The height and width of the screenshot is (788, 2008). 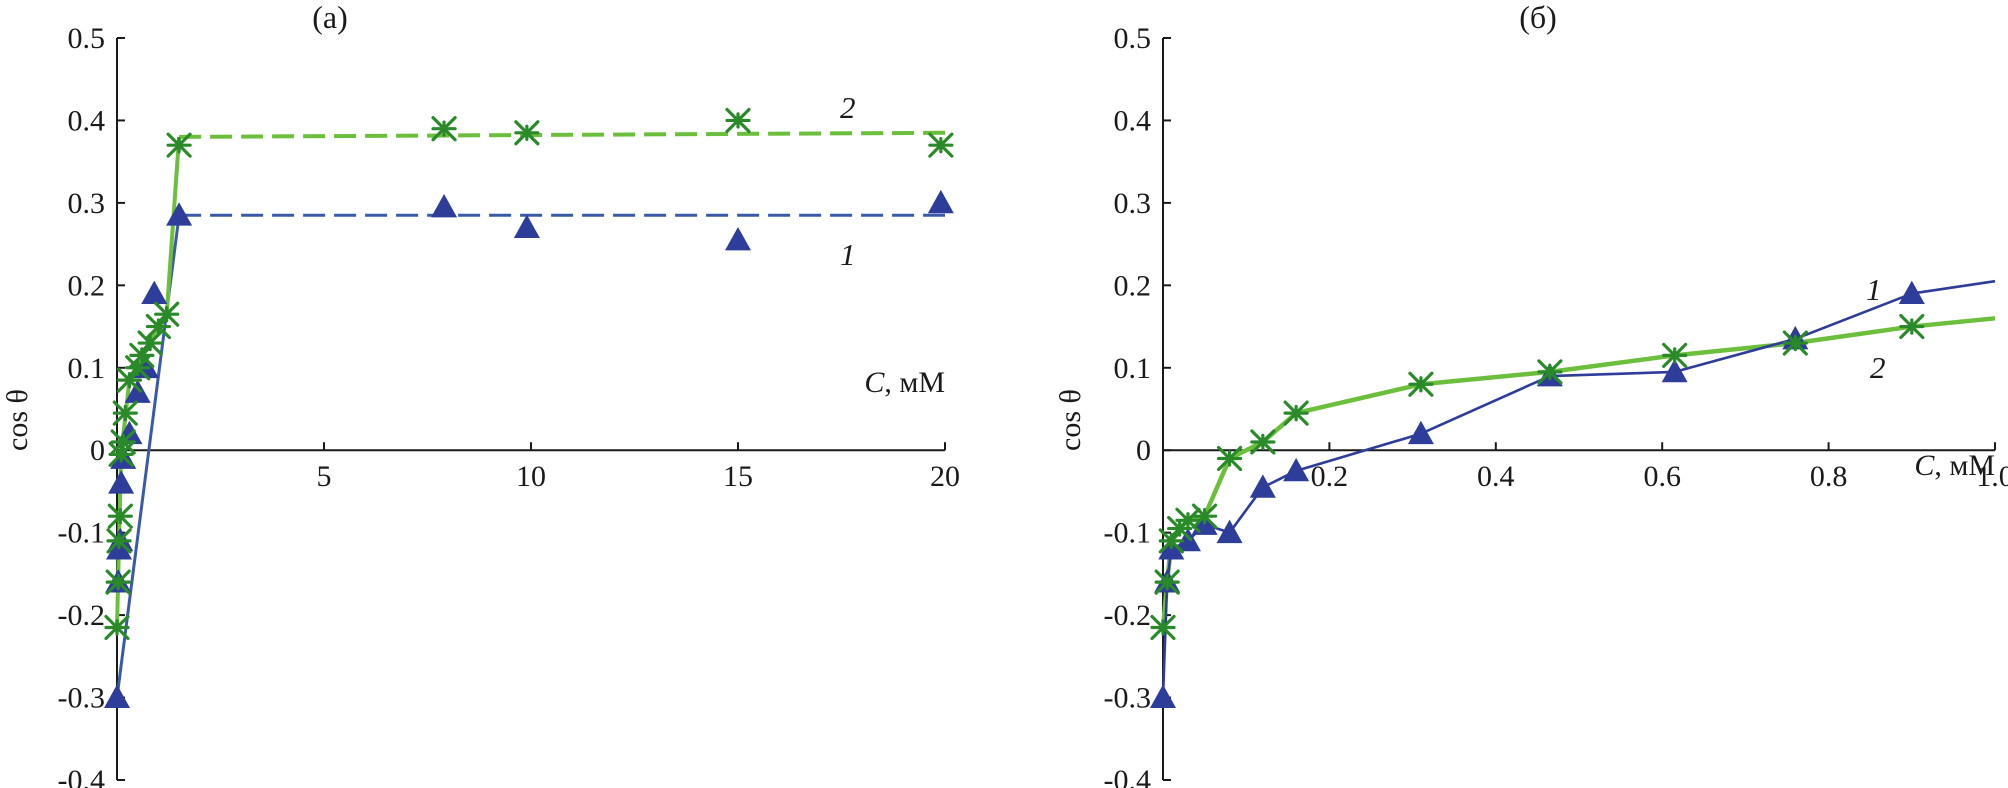 What do you see at coordinates (1964, 465) in the screenshot?
I see `x-axis-unit-b: , мМ` at bounding box center [1964, 465].